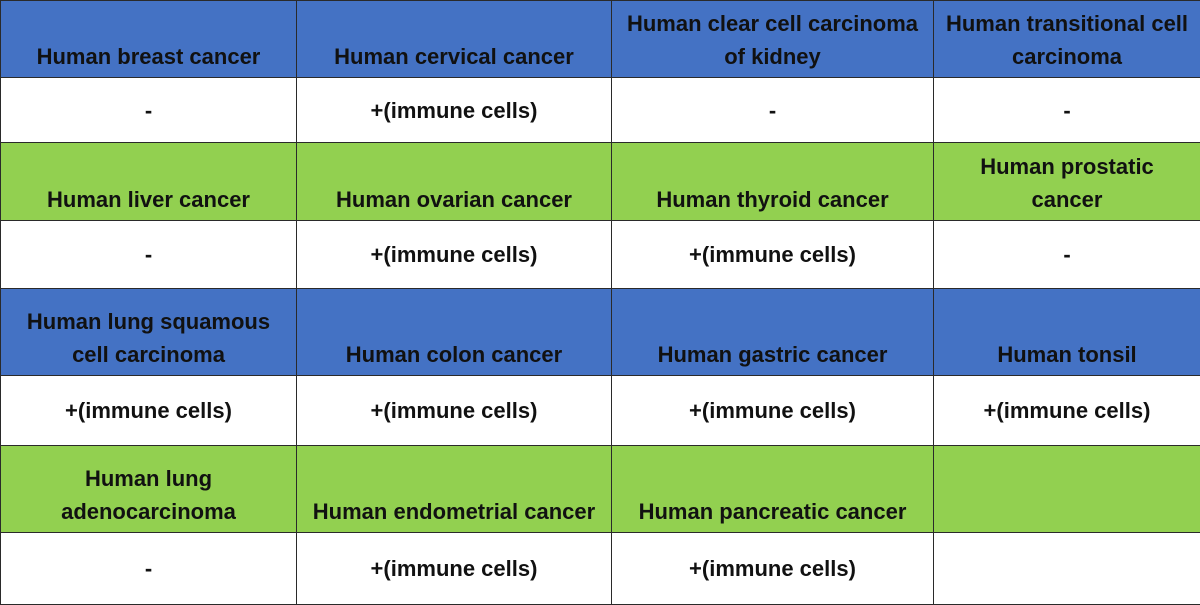 Image resolution: width=1200 pixels, height=605 pixels. I want to click on tissue-cell: Human tonsil, so click(1067, 332).